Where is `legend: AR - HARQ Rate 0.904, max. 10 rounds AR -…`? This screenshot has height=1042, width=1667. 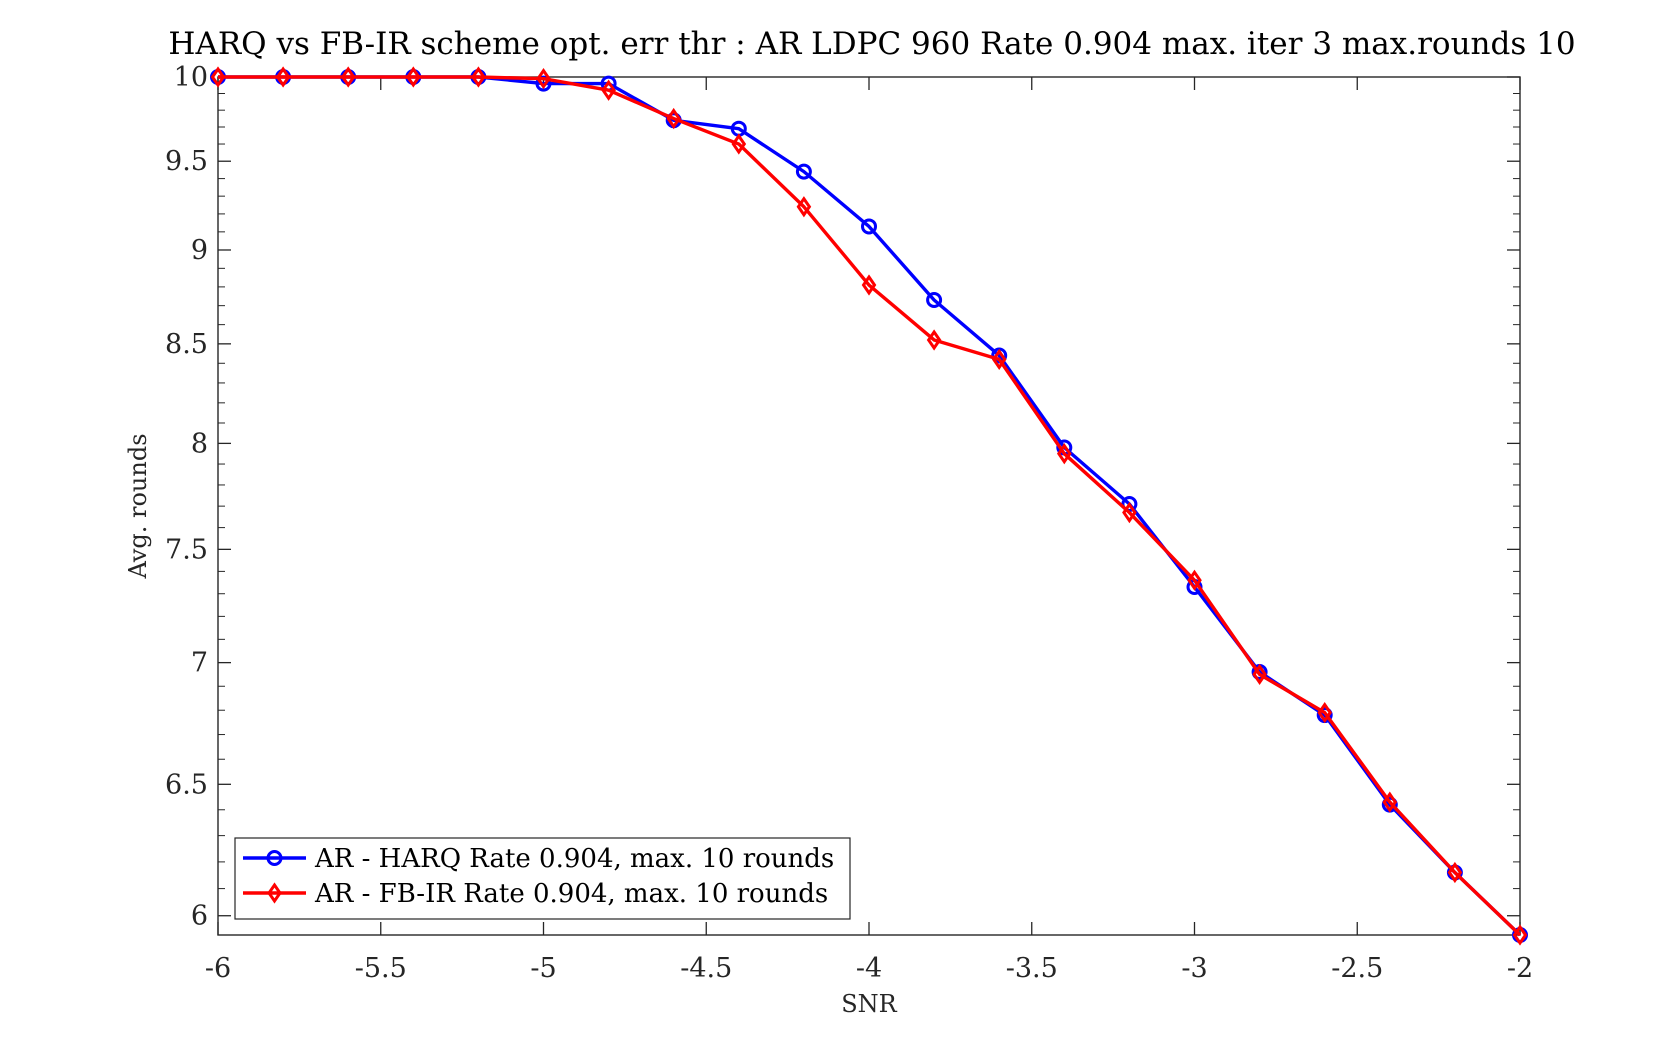
legend: AR - HARQ Rate 0.904, max. 10 rounds AR -… is located at coordinates (542, 878).